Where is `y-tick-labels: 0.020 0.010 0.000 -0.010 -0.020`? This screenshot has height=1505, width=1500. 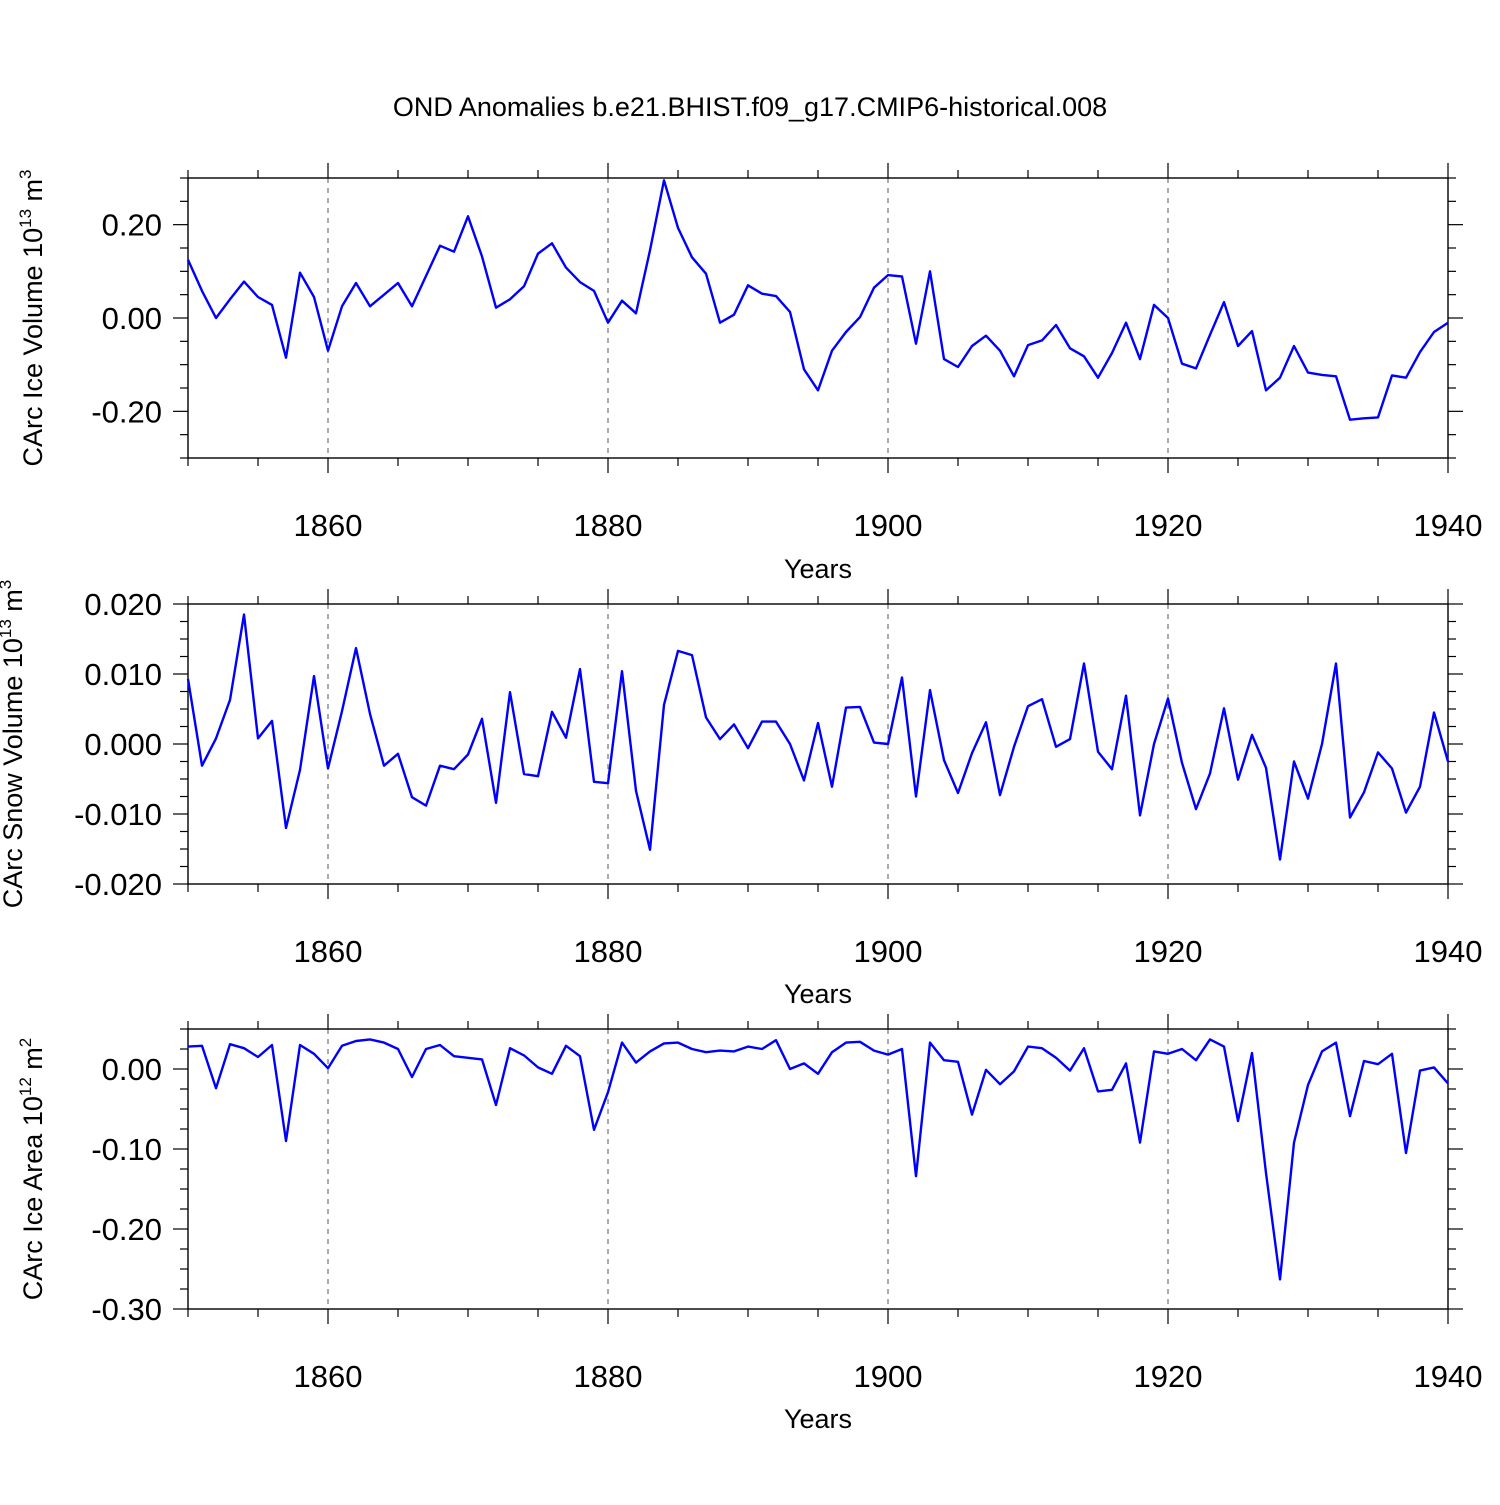 y-tick-labels: 0.020 0.010 0.000 -0.010 -0.020 is located at coordinates (118, 744).